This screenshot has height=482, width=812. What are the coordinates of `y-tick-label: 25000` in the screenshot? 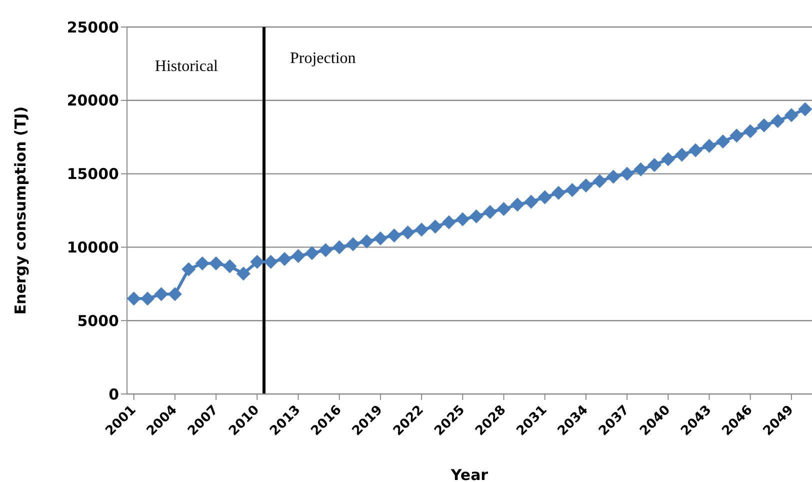 It's located at (92, 27).